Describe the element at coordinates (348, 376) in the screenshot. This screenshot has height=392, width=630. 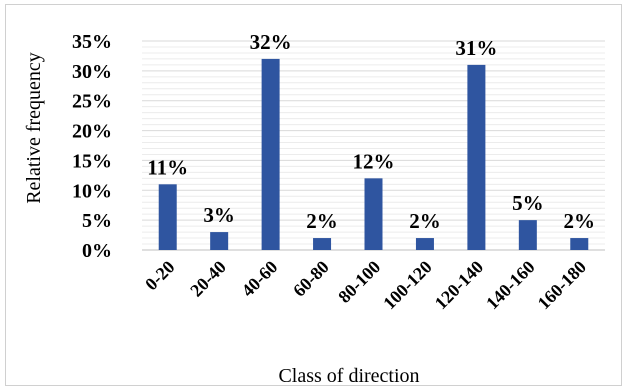
I see `x-axis-title: Class of direction` at that location.